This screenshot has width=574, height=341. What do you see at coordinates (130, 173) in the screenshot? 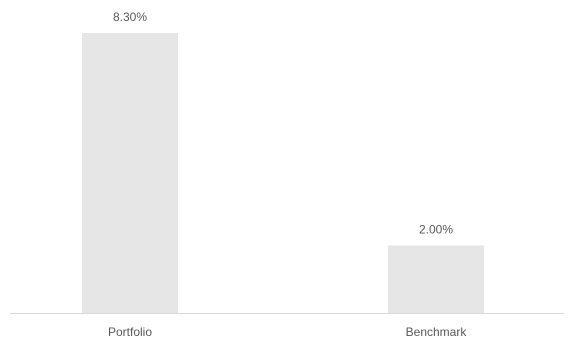
I see `bar-portfolio` at bounding box center [130, 173].